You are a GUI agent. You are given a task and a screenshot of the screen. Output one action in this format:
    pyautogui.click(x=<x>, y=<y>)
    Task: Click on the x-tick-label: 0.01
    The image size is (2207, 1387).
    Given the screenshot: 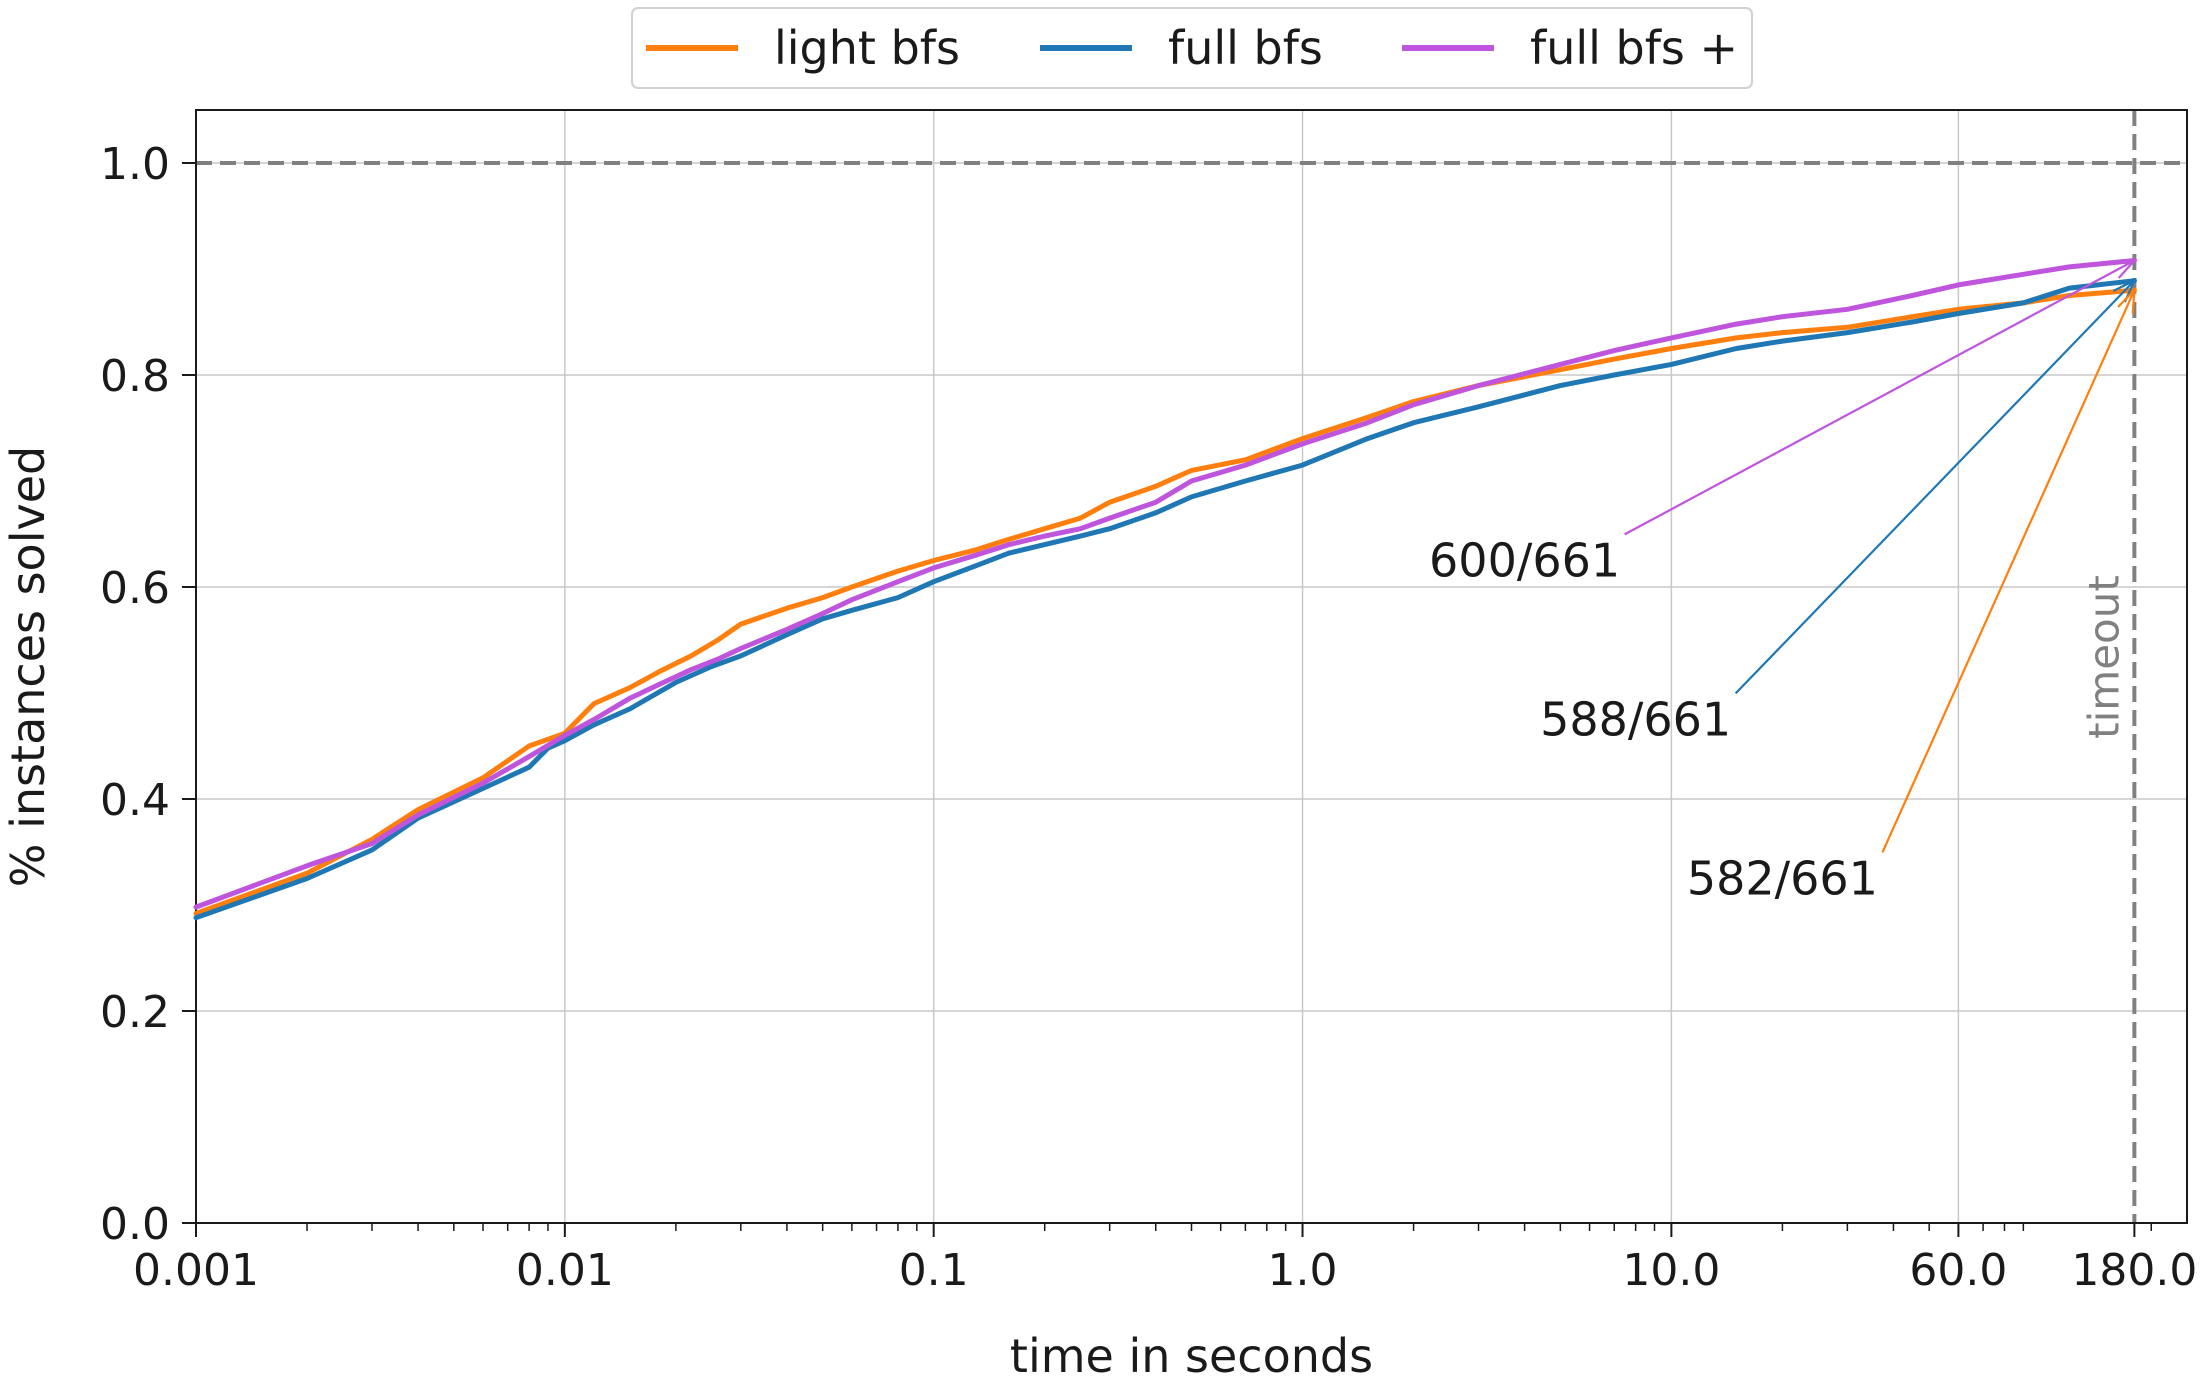 What is the action you would take?
    pyautogui.click(x=565, y=1270)
    